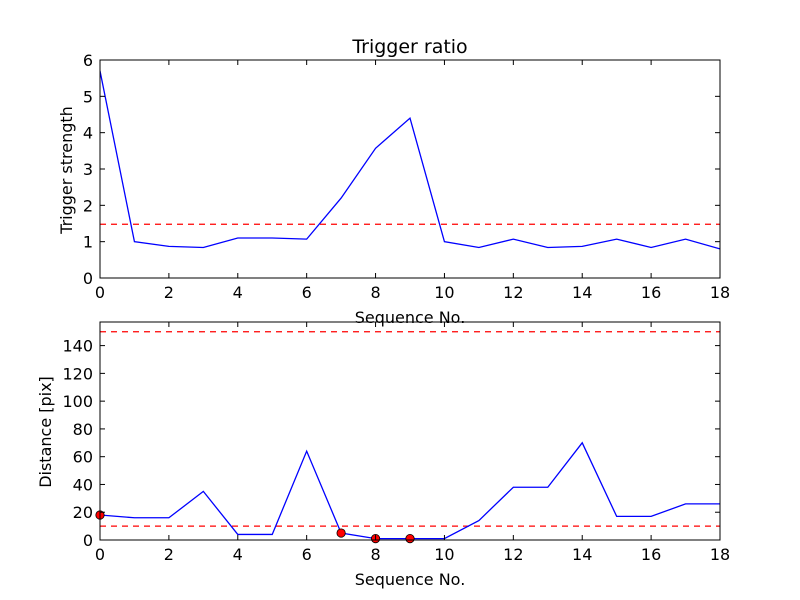 This screenshot has width=800, height=600. Describe the element at coordinates (88, 169) in the screenshot. I see `y-tick-label: 3` at that location.